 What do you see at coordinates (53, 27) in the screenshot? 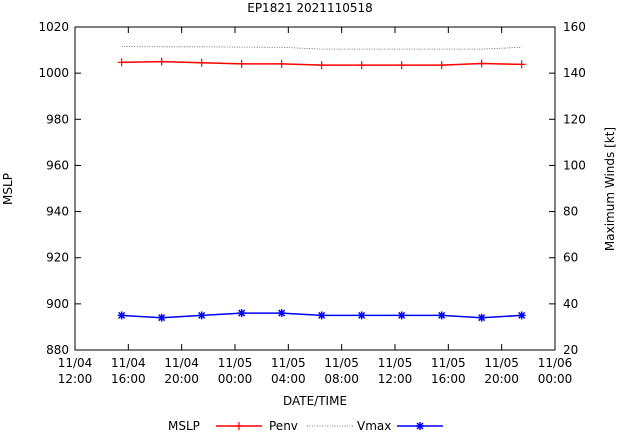
I see `y-left-tick-label: 1020` at bounding box center [53, 27].